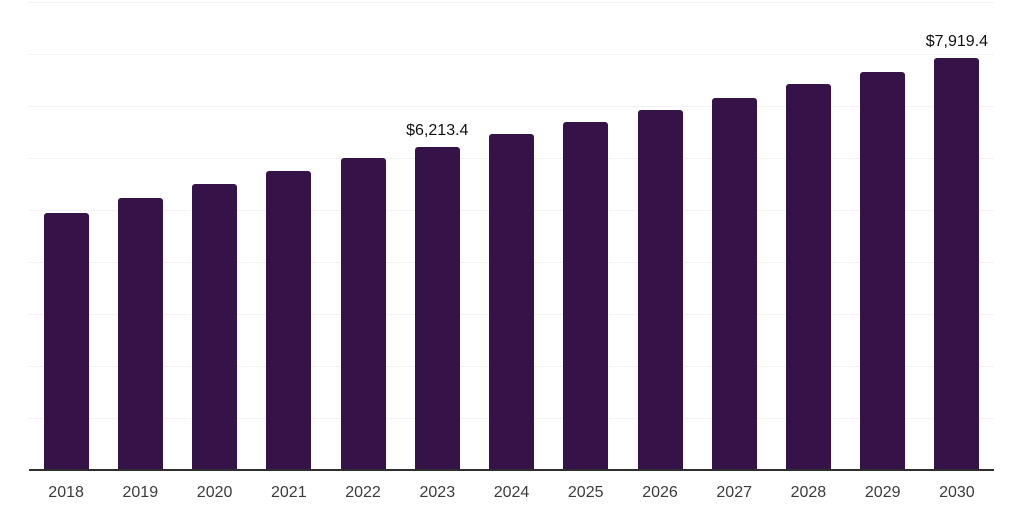  Describe the element at coordinates (585, 492) in the screenshot. I see `x-tick-2025: 2025` at that location.